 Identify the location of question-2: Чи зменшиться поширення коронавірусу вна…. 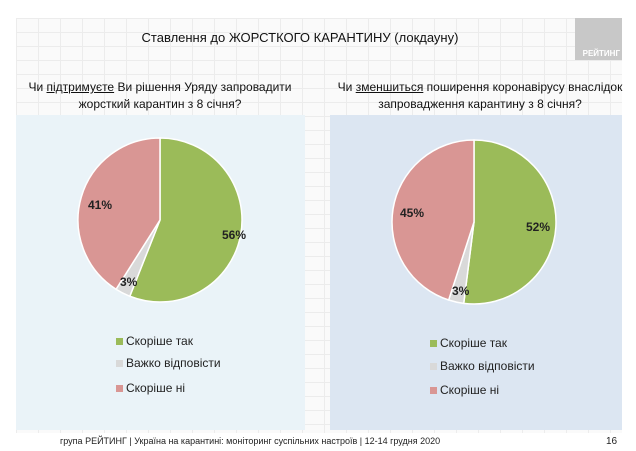
(480, 95).